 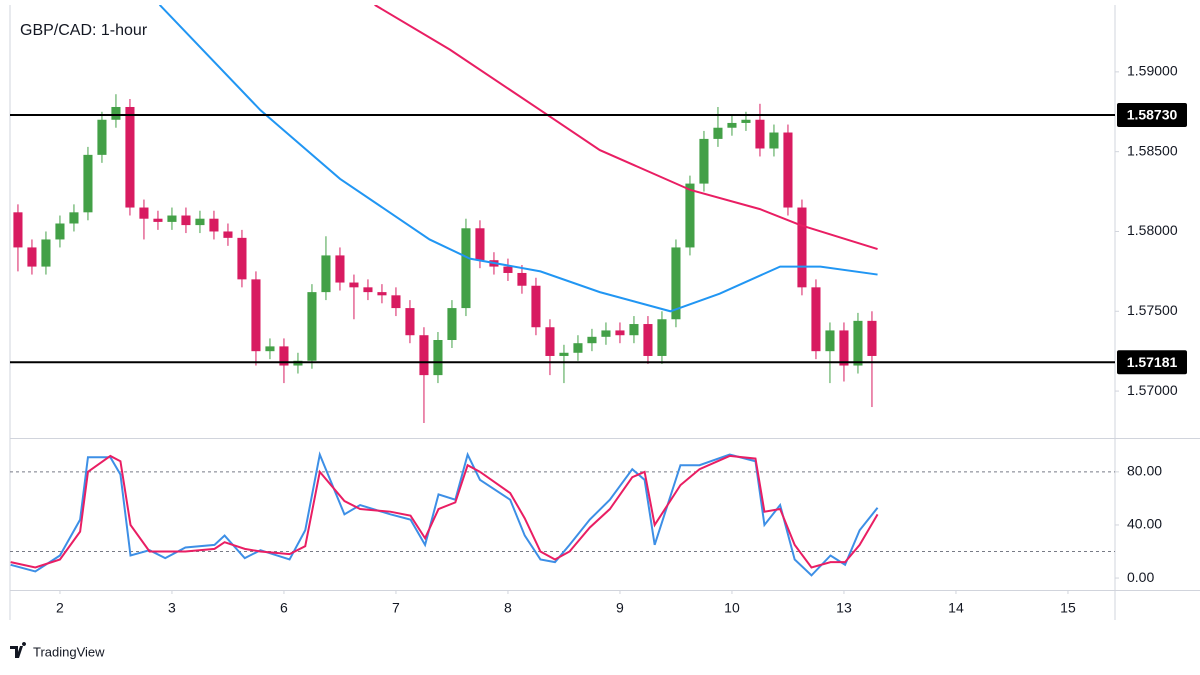 What do you see at coordinates (18, 650) in the screenshot?
I see `brand-logo` at bounding box center [18, 650].